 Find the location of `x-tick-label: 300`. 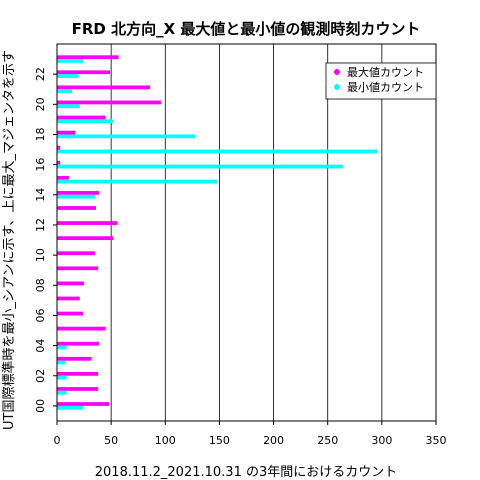

x-tick-label: 300 is located at coordinates (381, 440).